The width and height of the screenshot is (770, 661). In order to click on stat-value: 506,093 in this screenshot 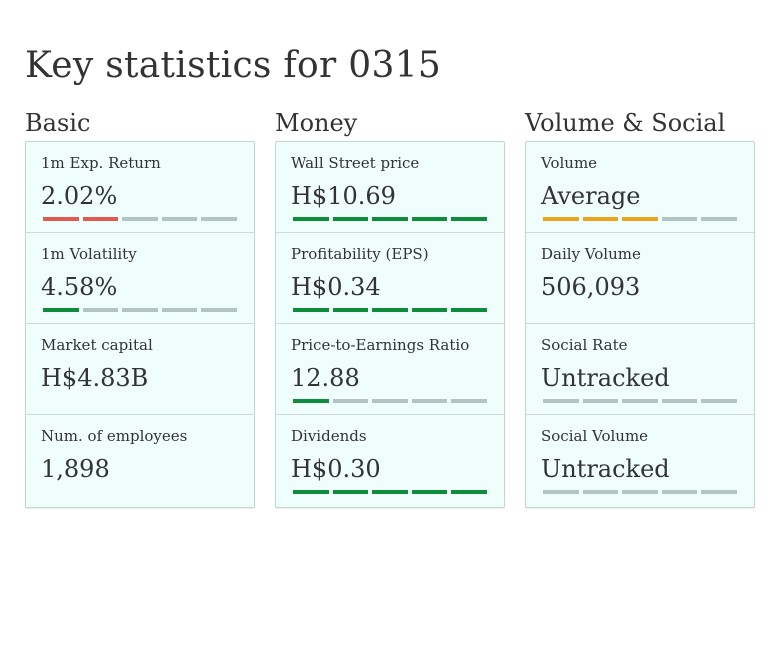, I will do `click(591, 287)`.